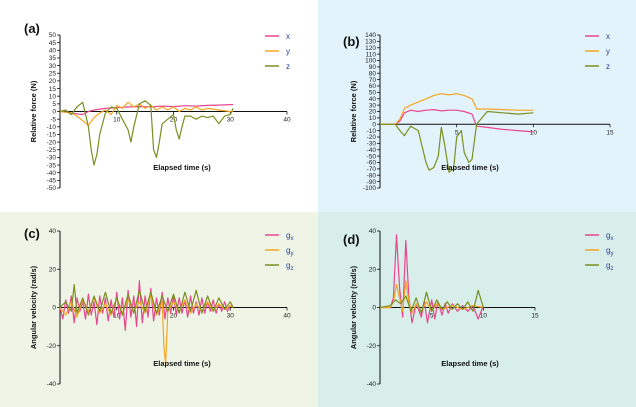 This screenshot has width=636, height=407. Describe the element at coordinates (372, 163) in the screenshot. I see `y-tick-label: -60` at that location.